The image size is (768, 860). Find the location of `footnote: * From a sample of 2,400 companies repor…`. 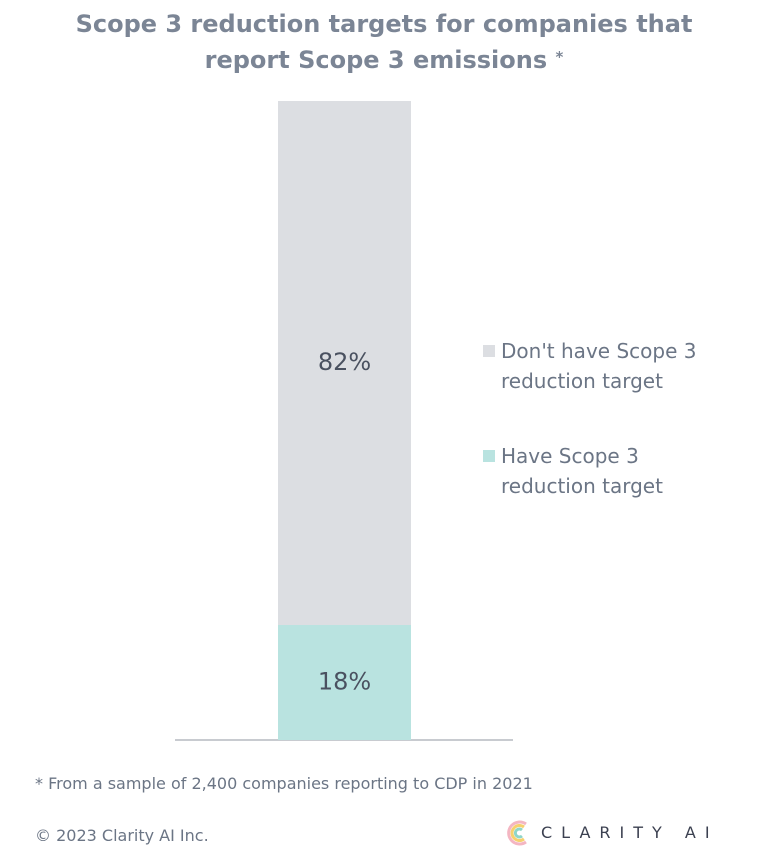

footnote: * From a sample of 2,400 companies repor… is located at coordinates (284, 783).